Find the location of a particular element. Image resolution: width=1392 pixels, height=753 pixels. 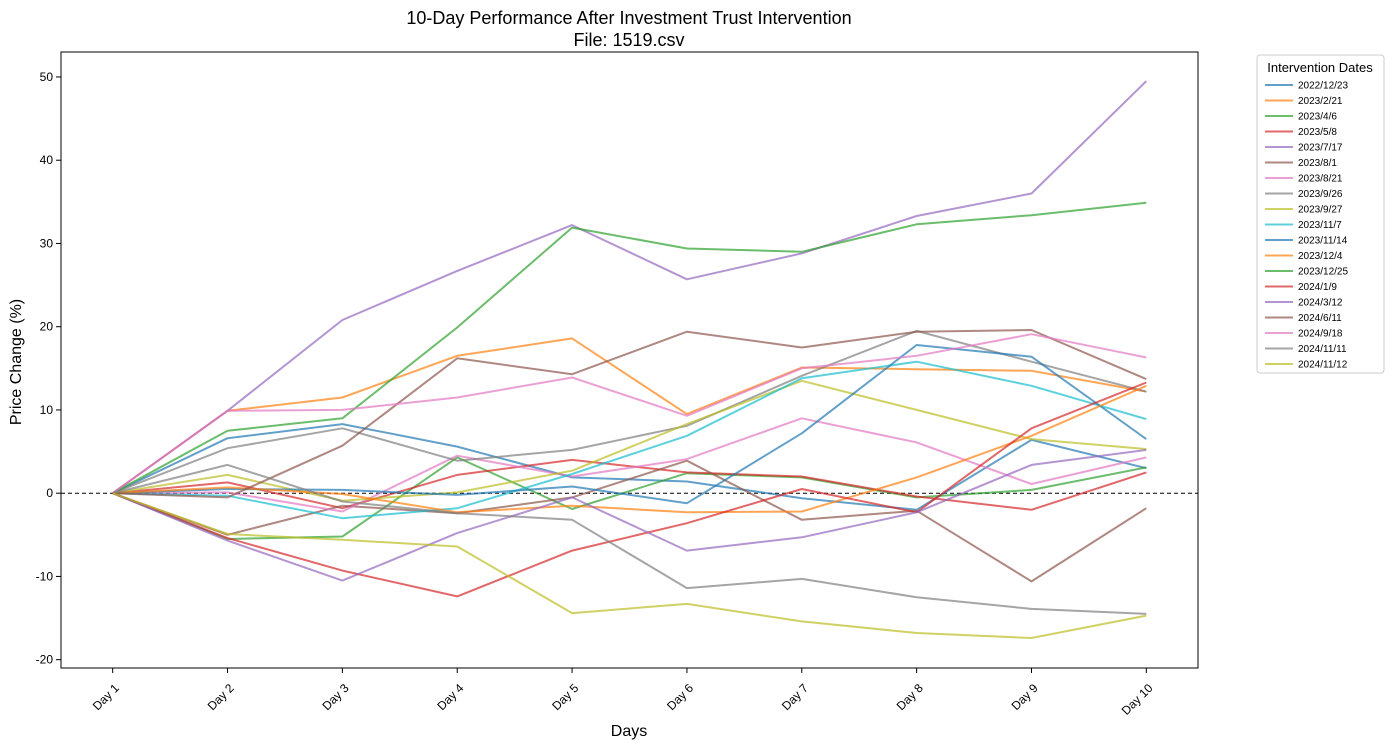

x-tick-label: Day 5 is located at coordinates (565, 697).